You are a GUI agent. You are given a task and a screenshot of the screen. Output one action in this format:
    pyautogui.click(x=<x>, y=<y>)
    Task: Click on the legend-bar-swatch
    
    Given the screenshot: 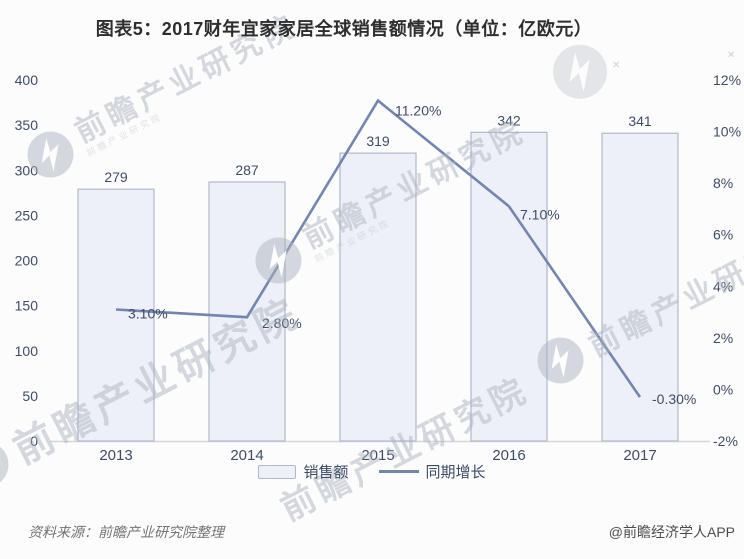 What is the action you would take?
    pyautogui.click(x=277, y=471)
    